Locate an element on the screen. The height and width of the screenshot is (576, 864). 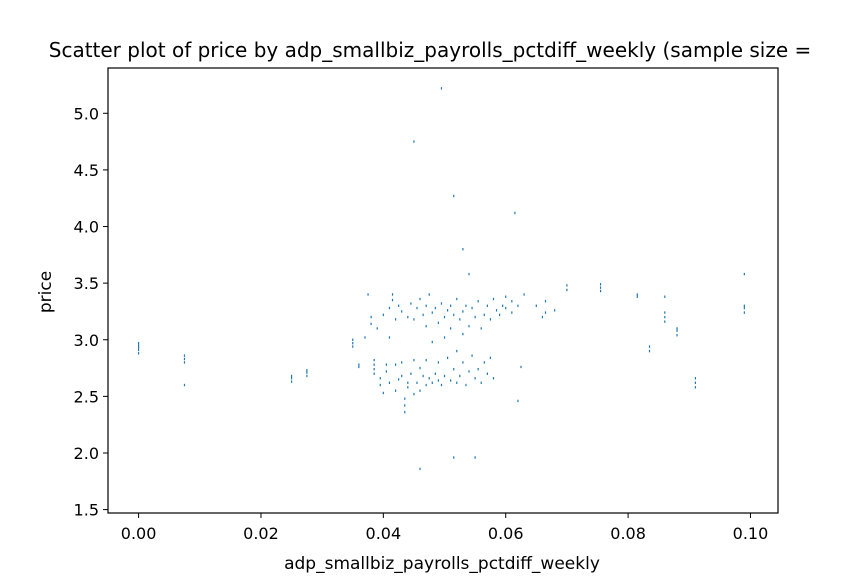
x-axis: 0.00 0.02 0.04 0.06 0.08 0.10 is located at coordinates (444, 528).